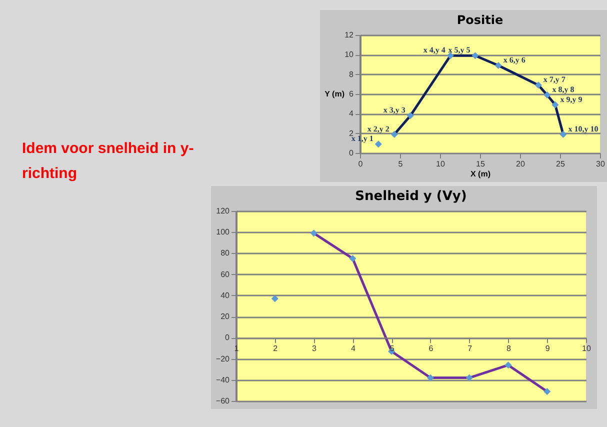 This screenshot has width=607, height=427. Describe the element at coordinates (521, 164) in the screenshot. I see `x-tick-label: 20` at that location.